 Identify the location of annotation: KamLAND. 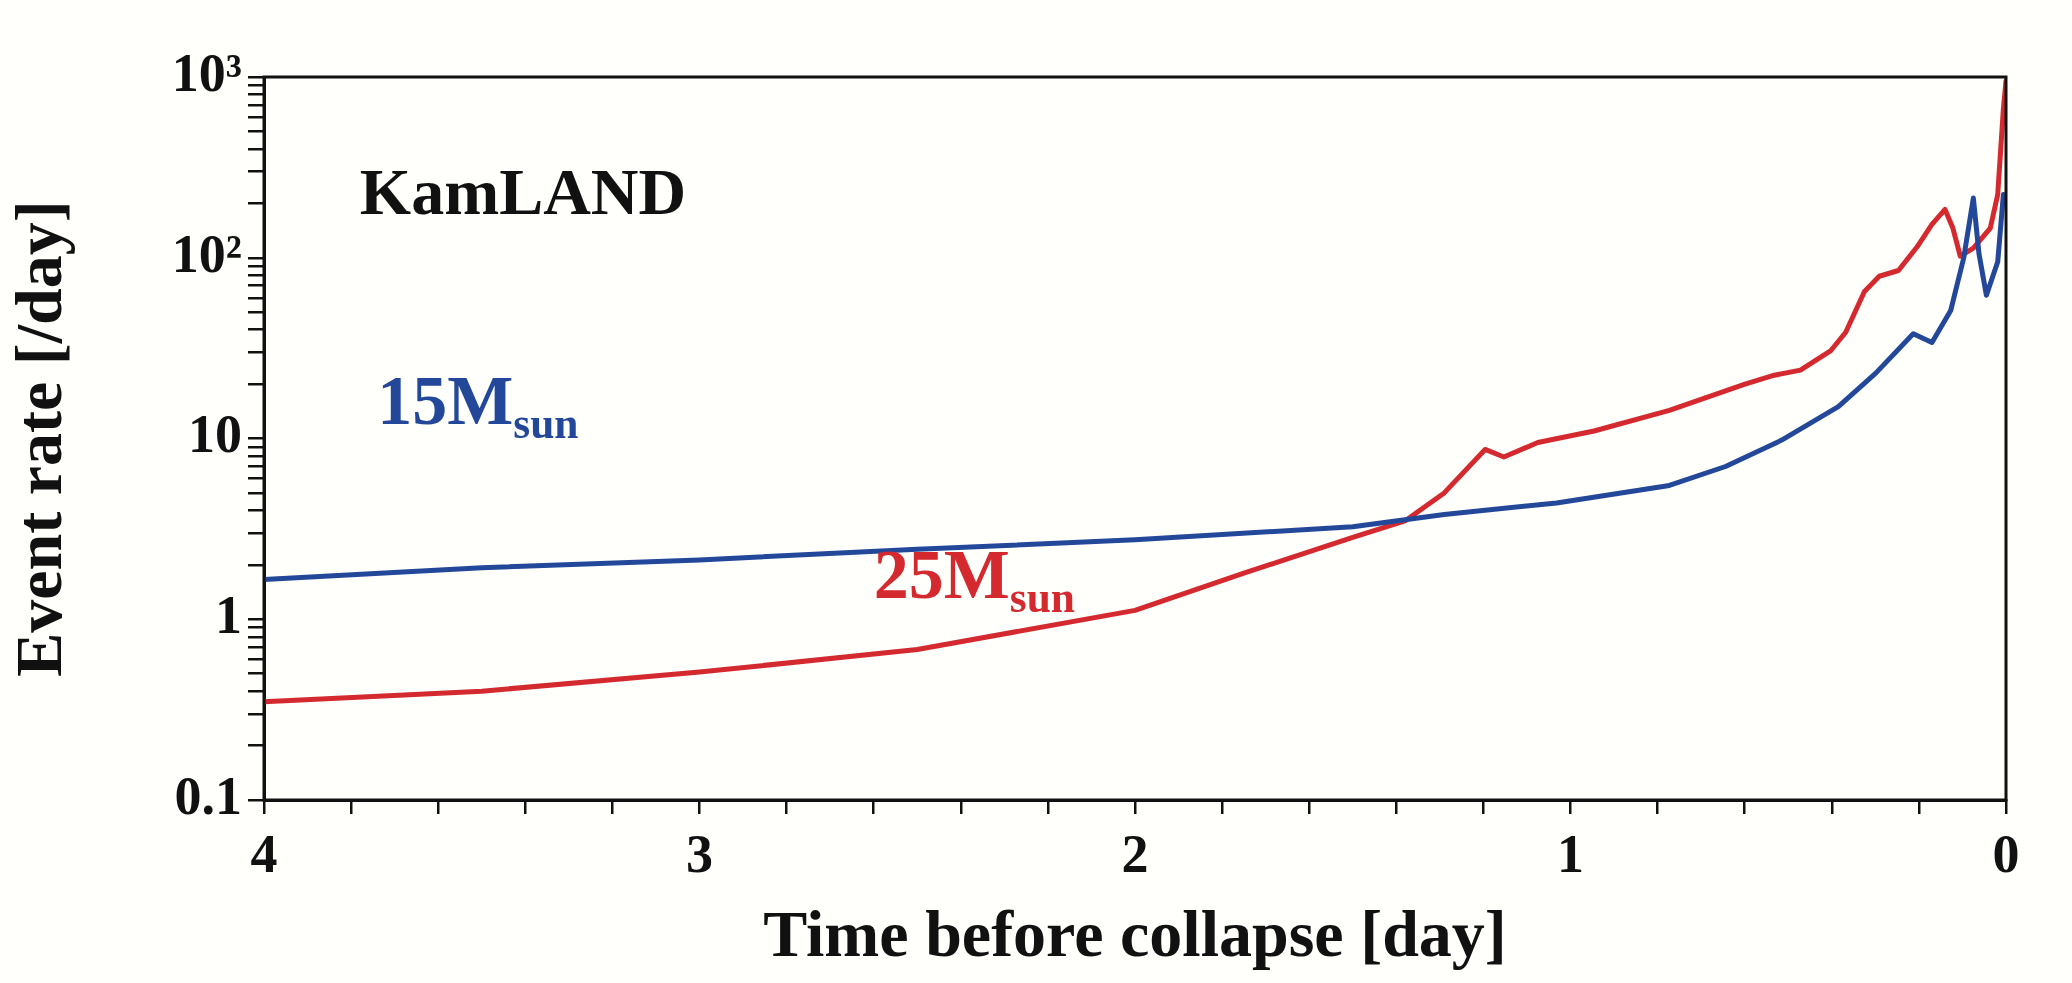
(523, 192).